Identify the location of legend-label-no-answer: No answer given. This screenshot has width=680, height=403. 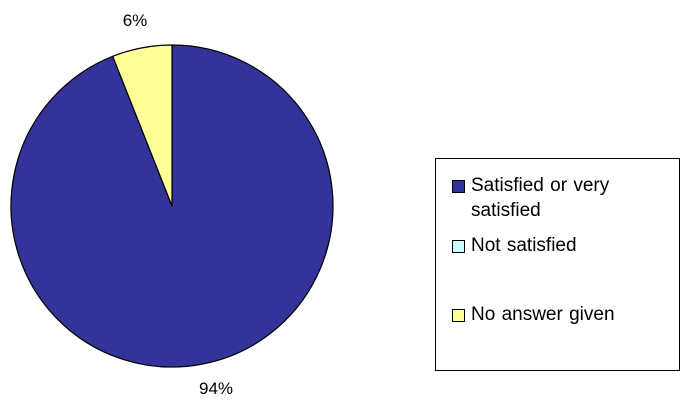
(543, 314).